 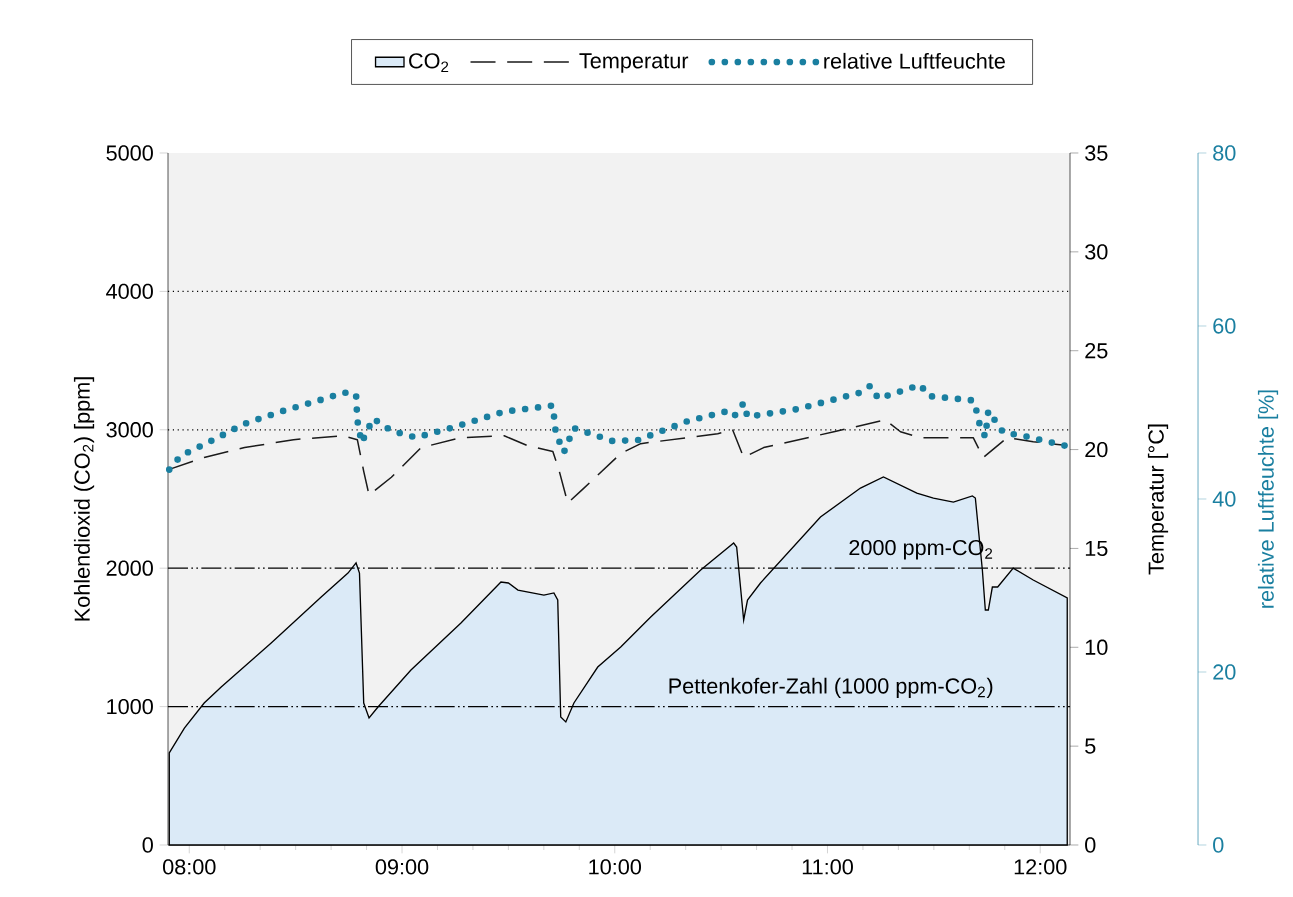 I want to click on ref-line-label: Pettenkofer-Zahl (1000 ppm-CO$_{2}$), so click(x=831, y=687).